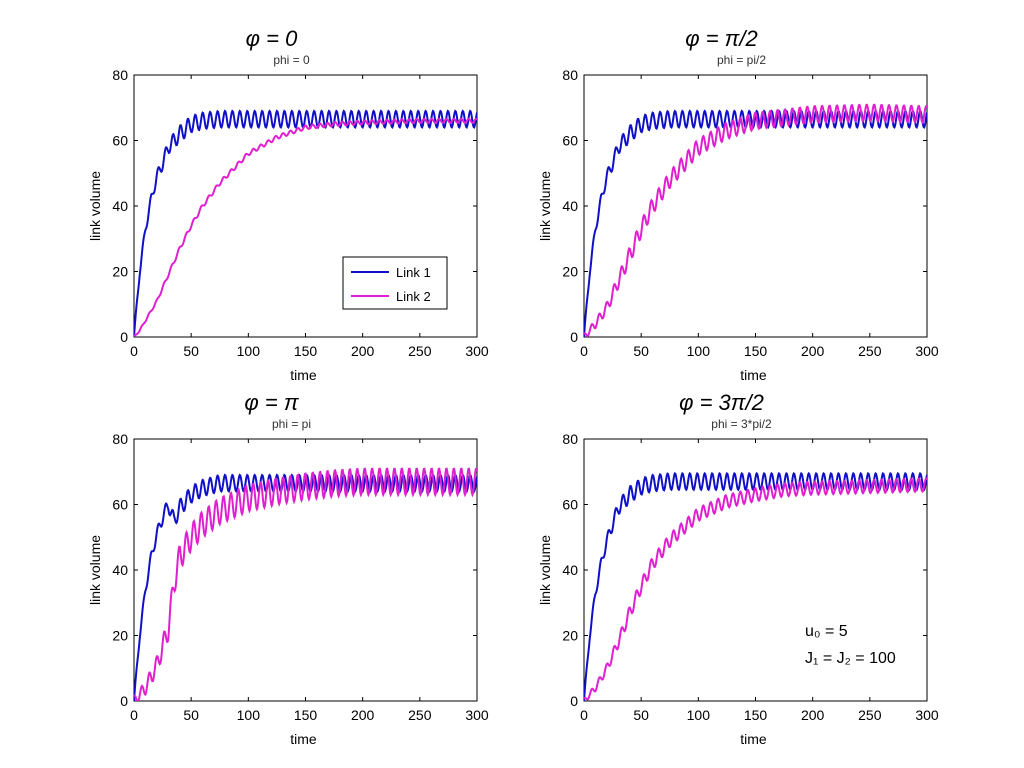 This screenshot has width=1024, height=768. What do you see at coordinates (413, 296) in the screenshot?
I see `legend-label: Link 2` at bounding box center [413, 296].